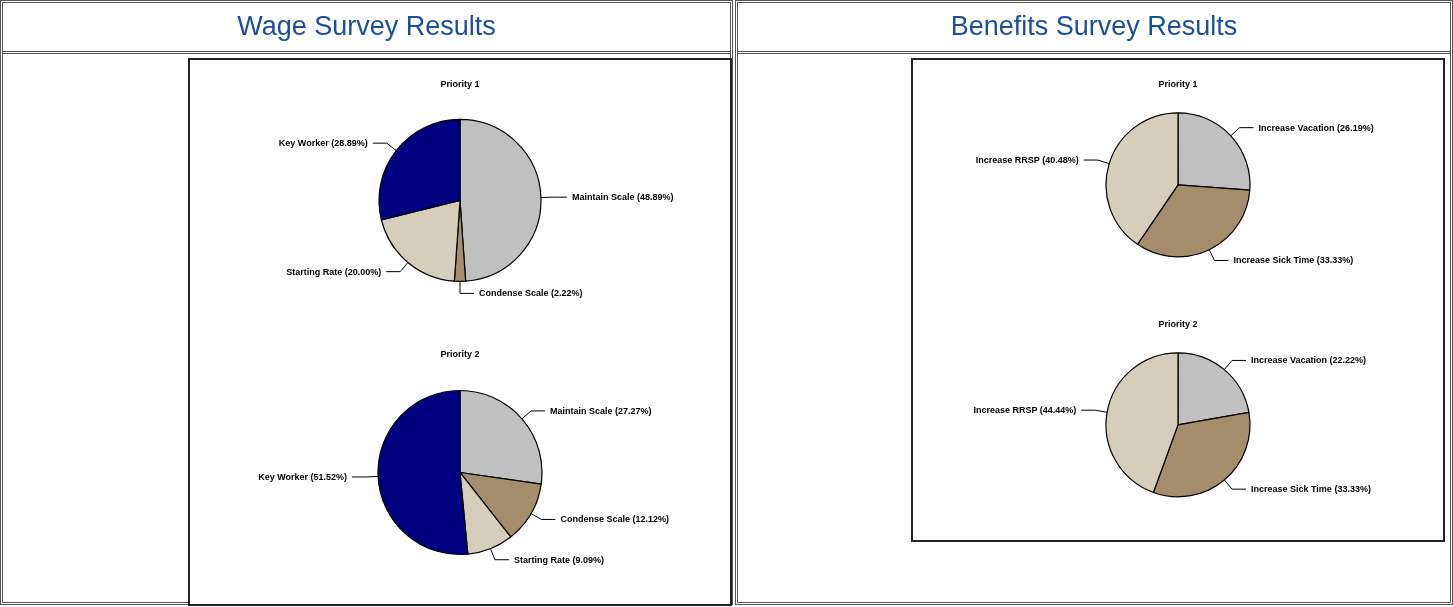 The width and height of the screenshot is (1453, 607). What do you see at coordinates (323, 143) in the screenshot?
I see `slice-label: Key Worker (28.89%)` at bounding box center [323, 143].